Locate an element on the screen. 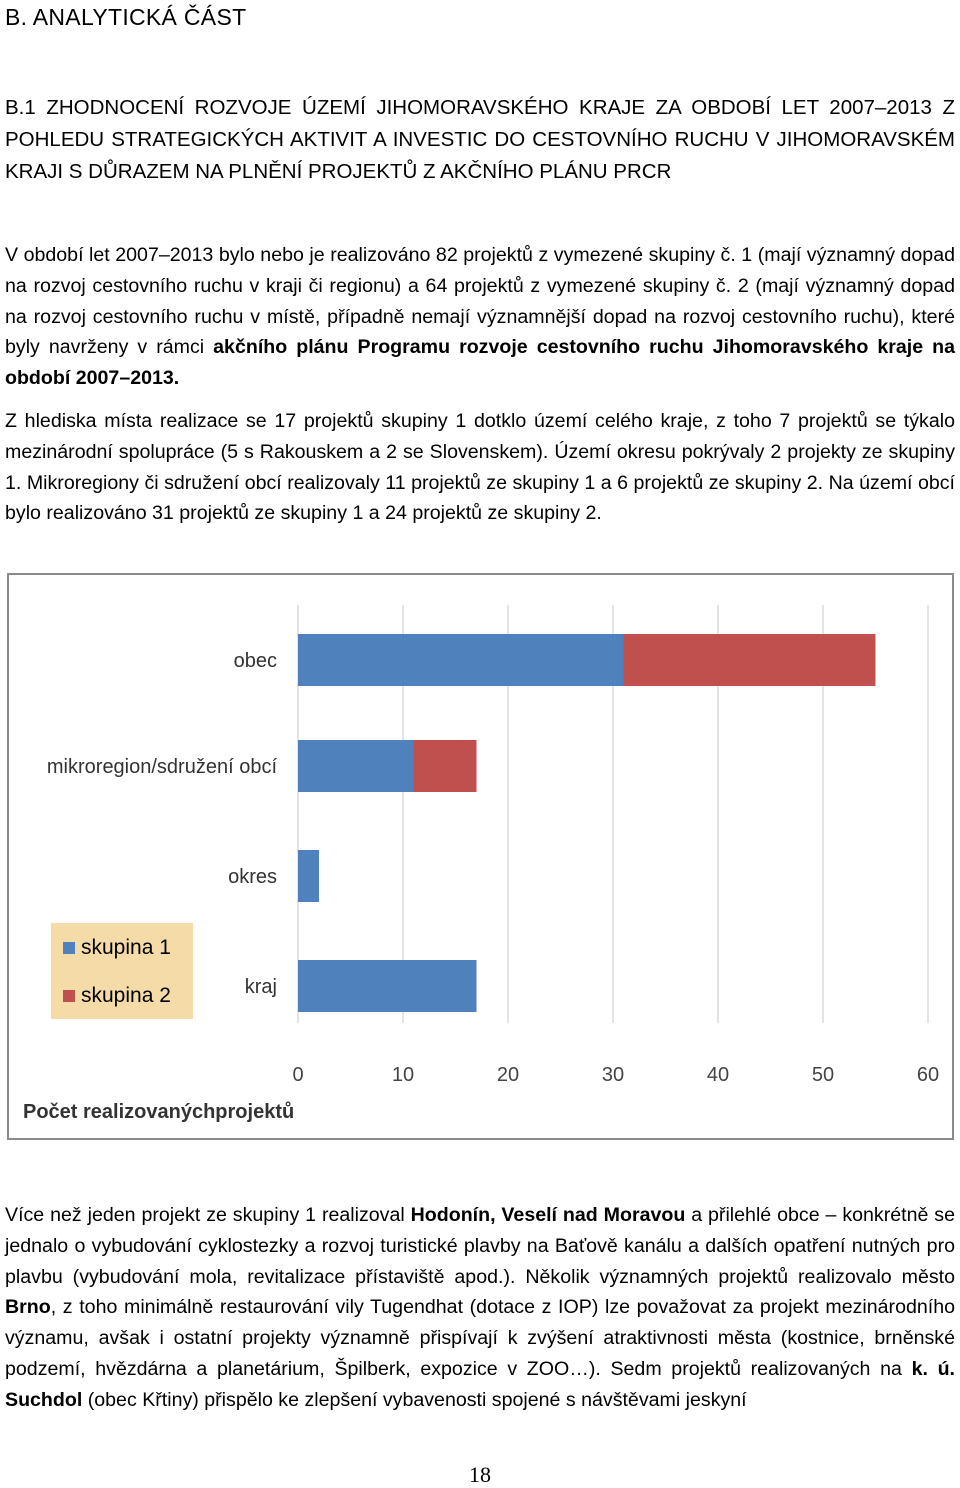  x-tick-label: 30 is located at coordinates (613, 1075).